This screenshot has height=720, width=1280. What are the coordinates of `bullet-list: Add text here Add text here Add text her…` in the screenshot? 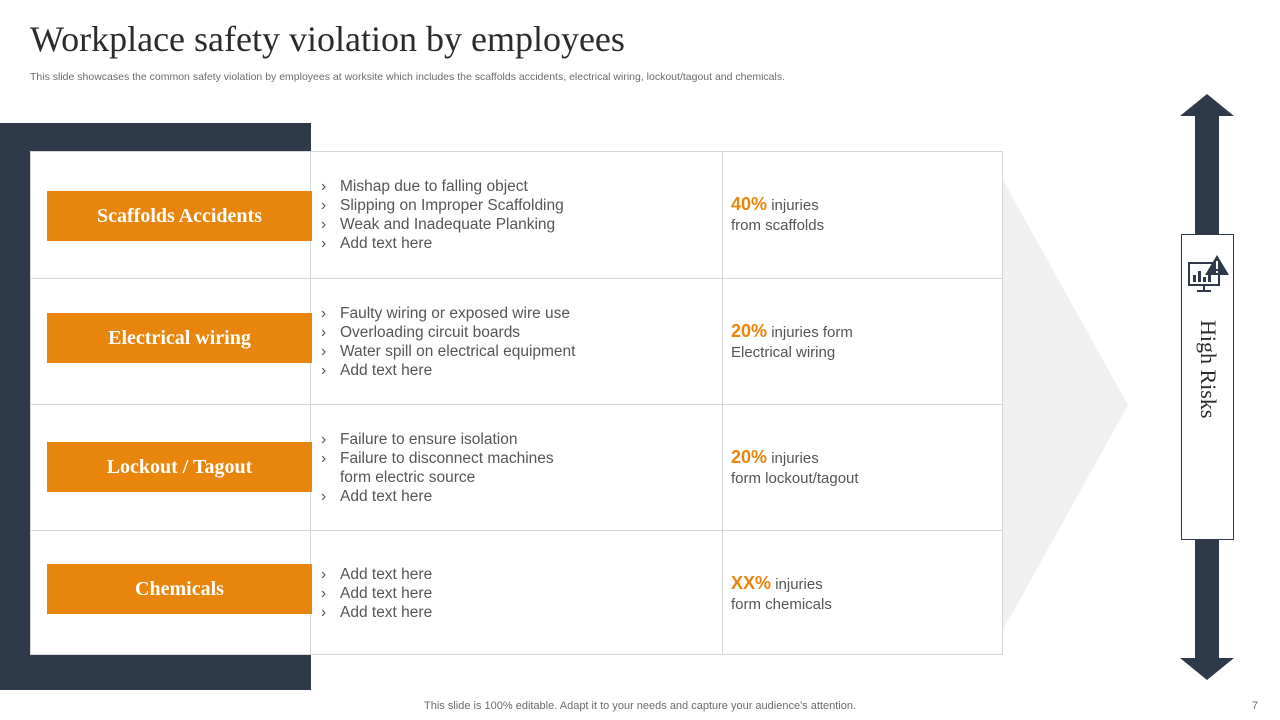 It's located at (516, 593).